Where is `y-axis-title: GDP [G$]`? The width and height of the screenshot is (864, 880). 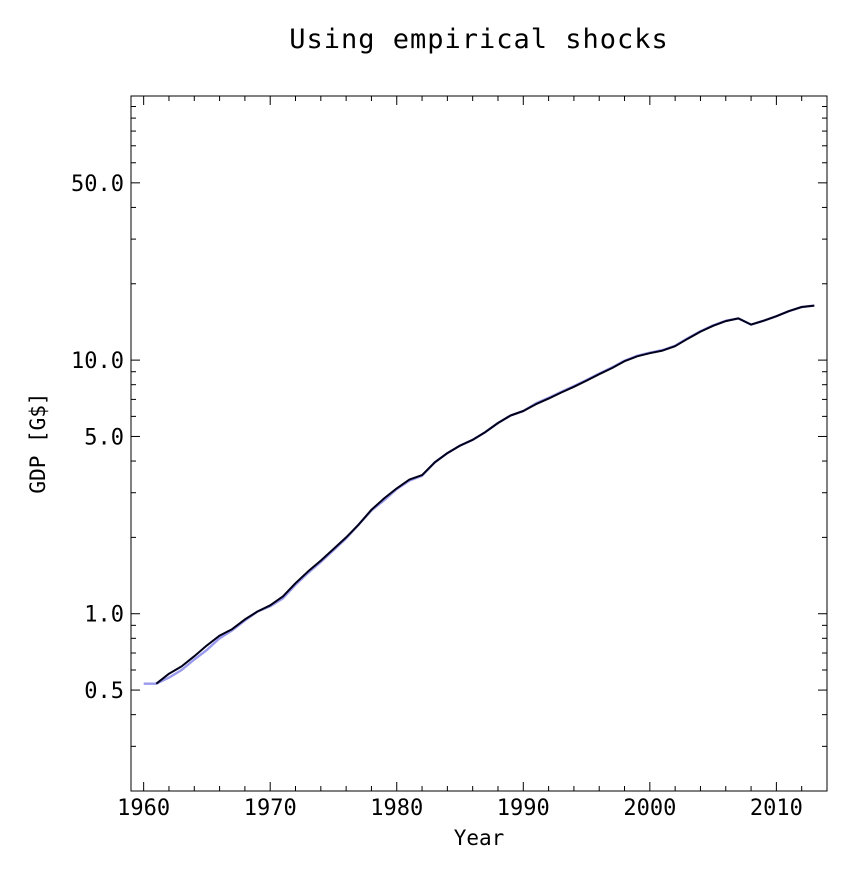 y-axis-title: GDP [G$] is located at coordinates (38, 442).